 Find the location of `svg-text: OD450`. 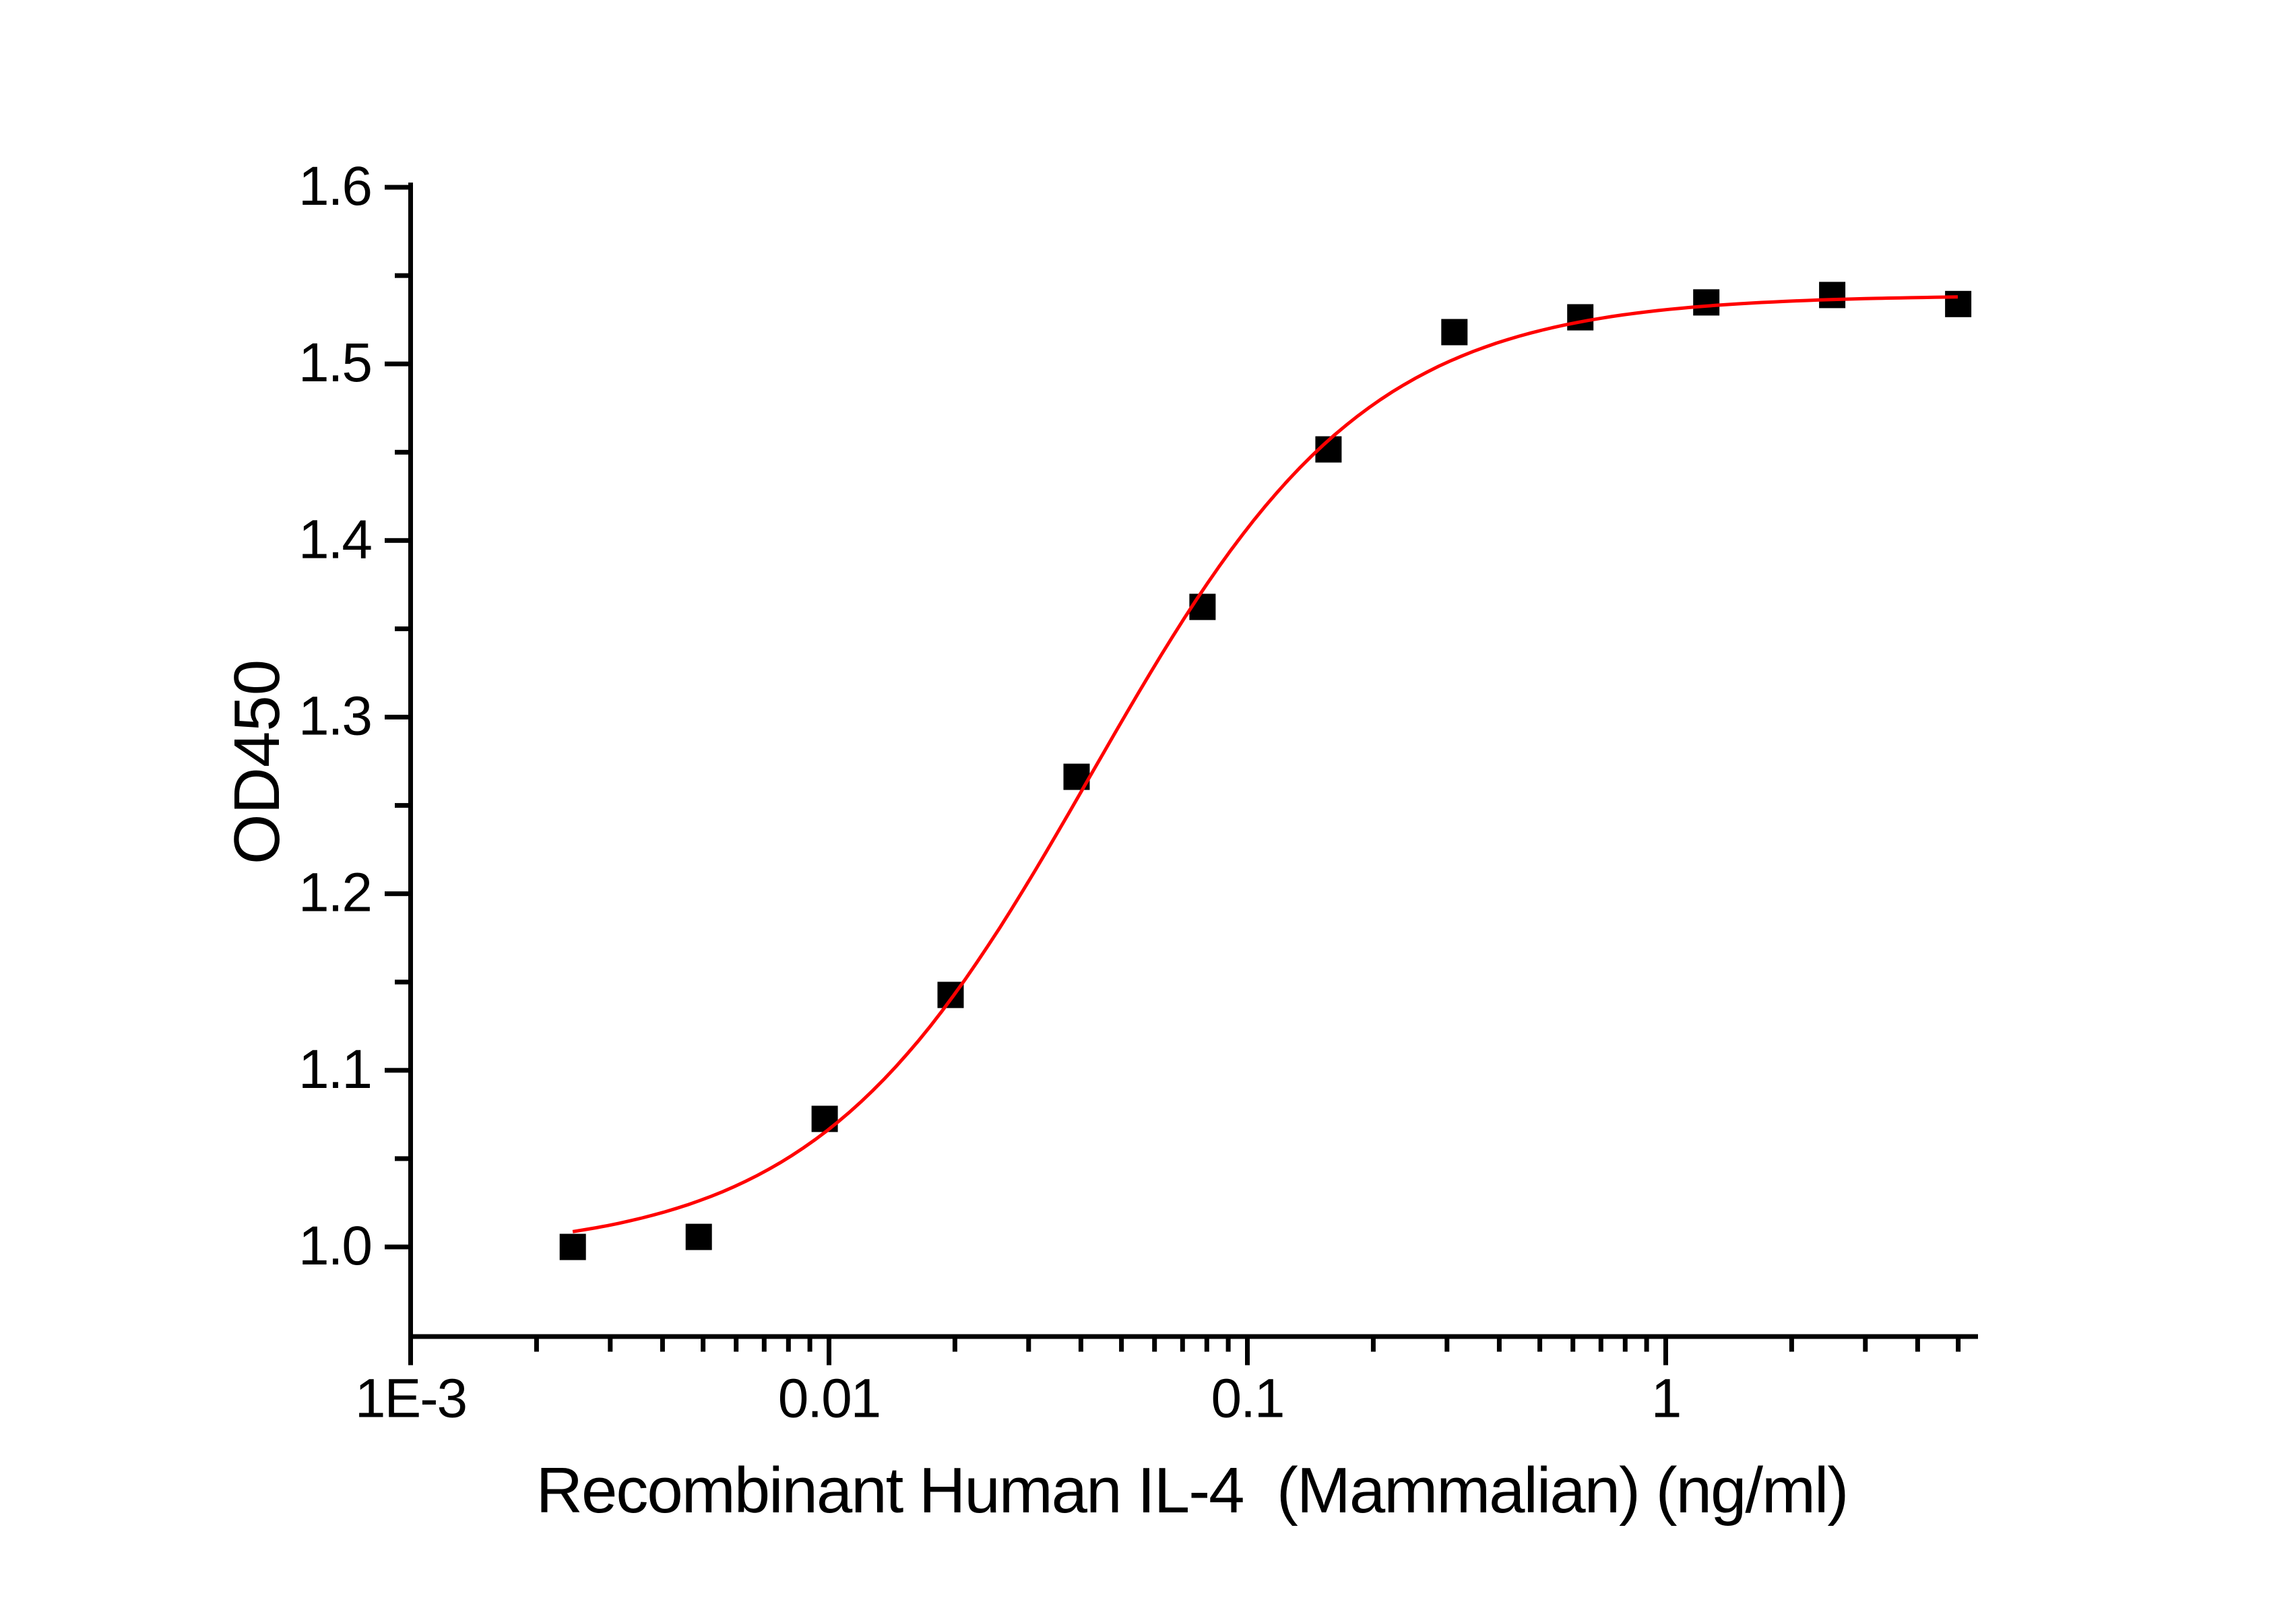

svg-text: OD450 is located at coordinates (257, 762).